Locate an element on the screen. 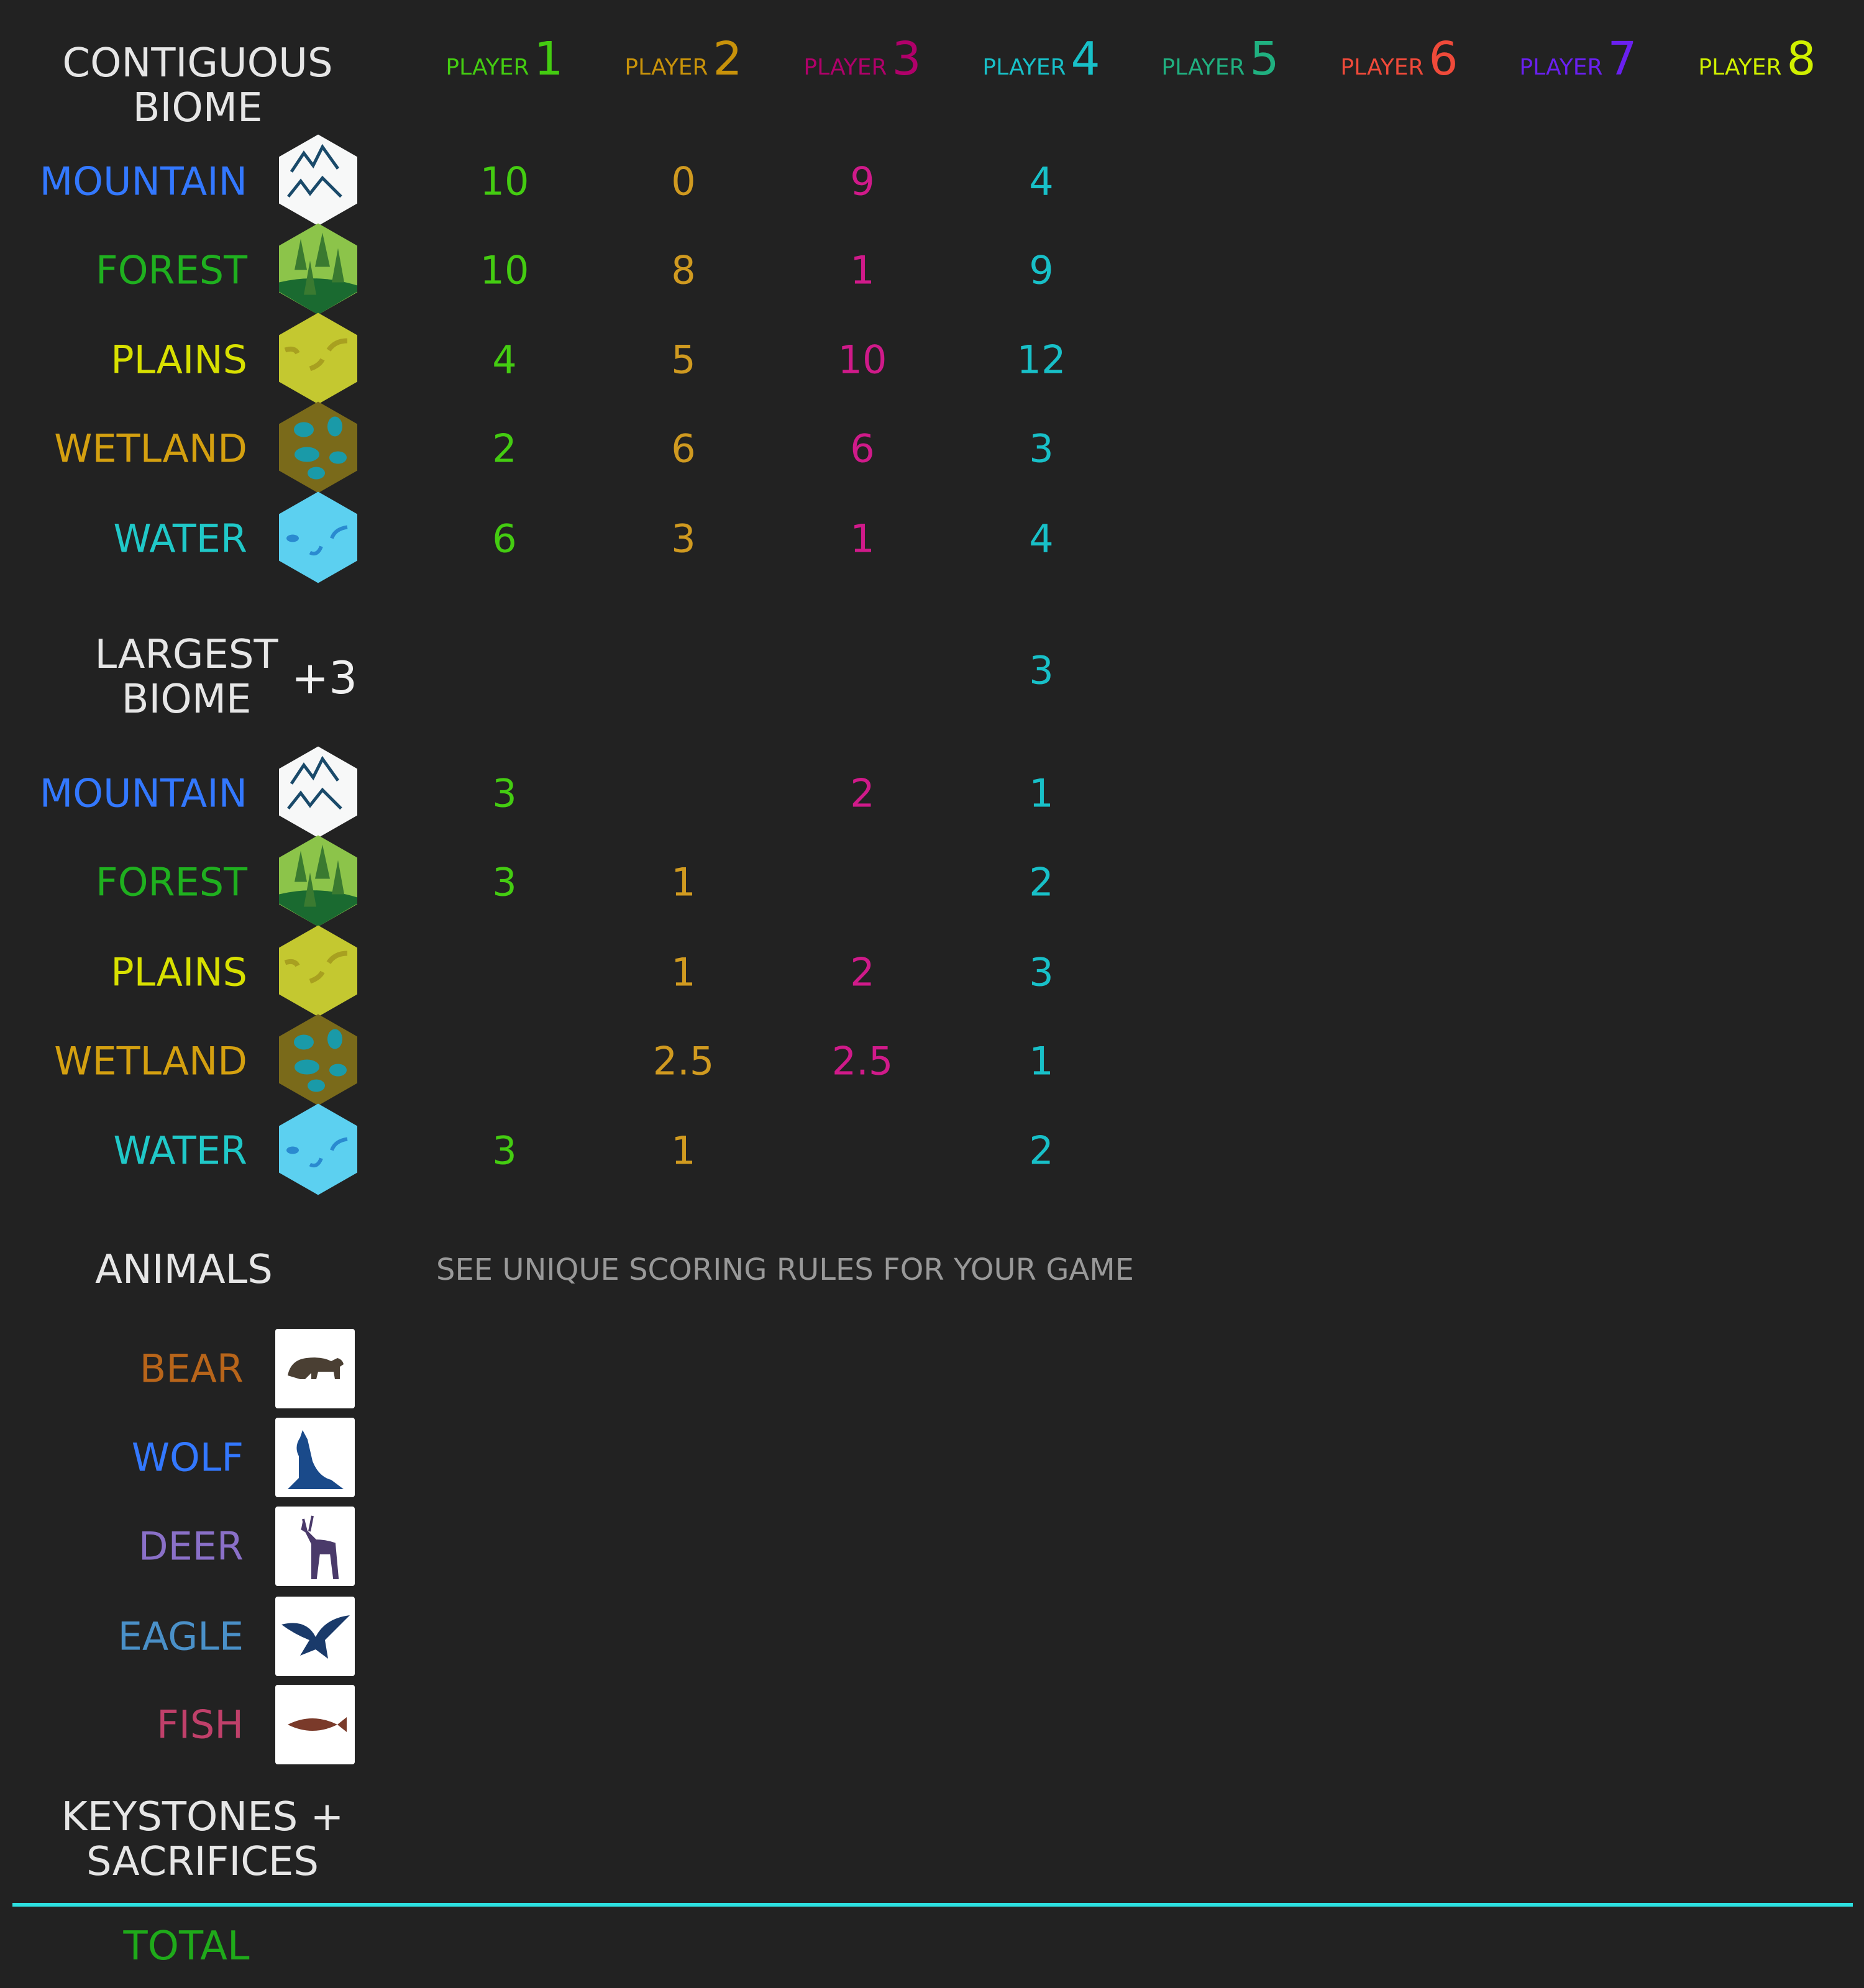  contiguous-score-p1: 4 is located at coordinates (504, 360).